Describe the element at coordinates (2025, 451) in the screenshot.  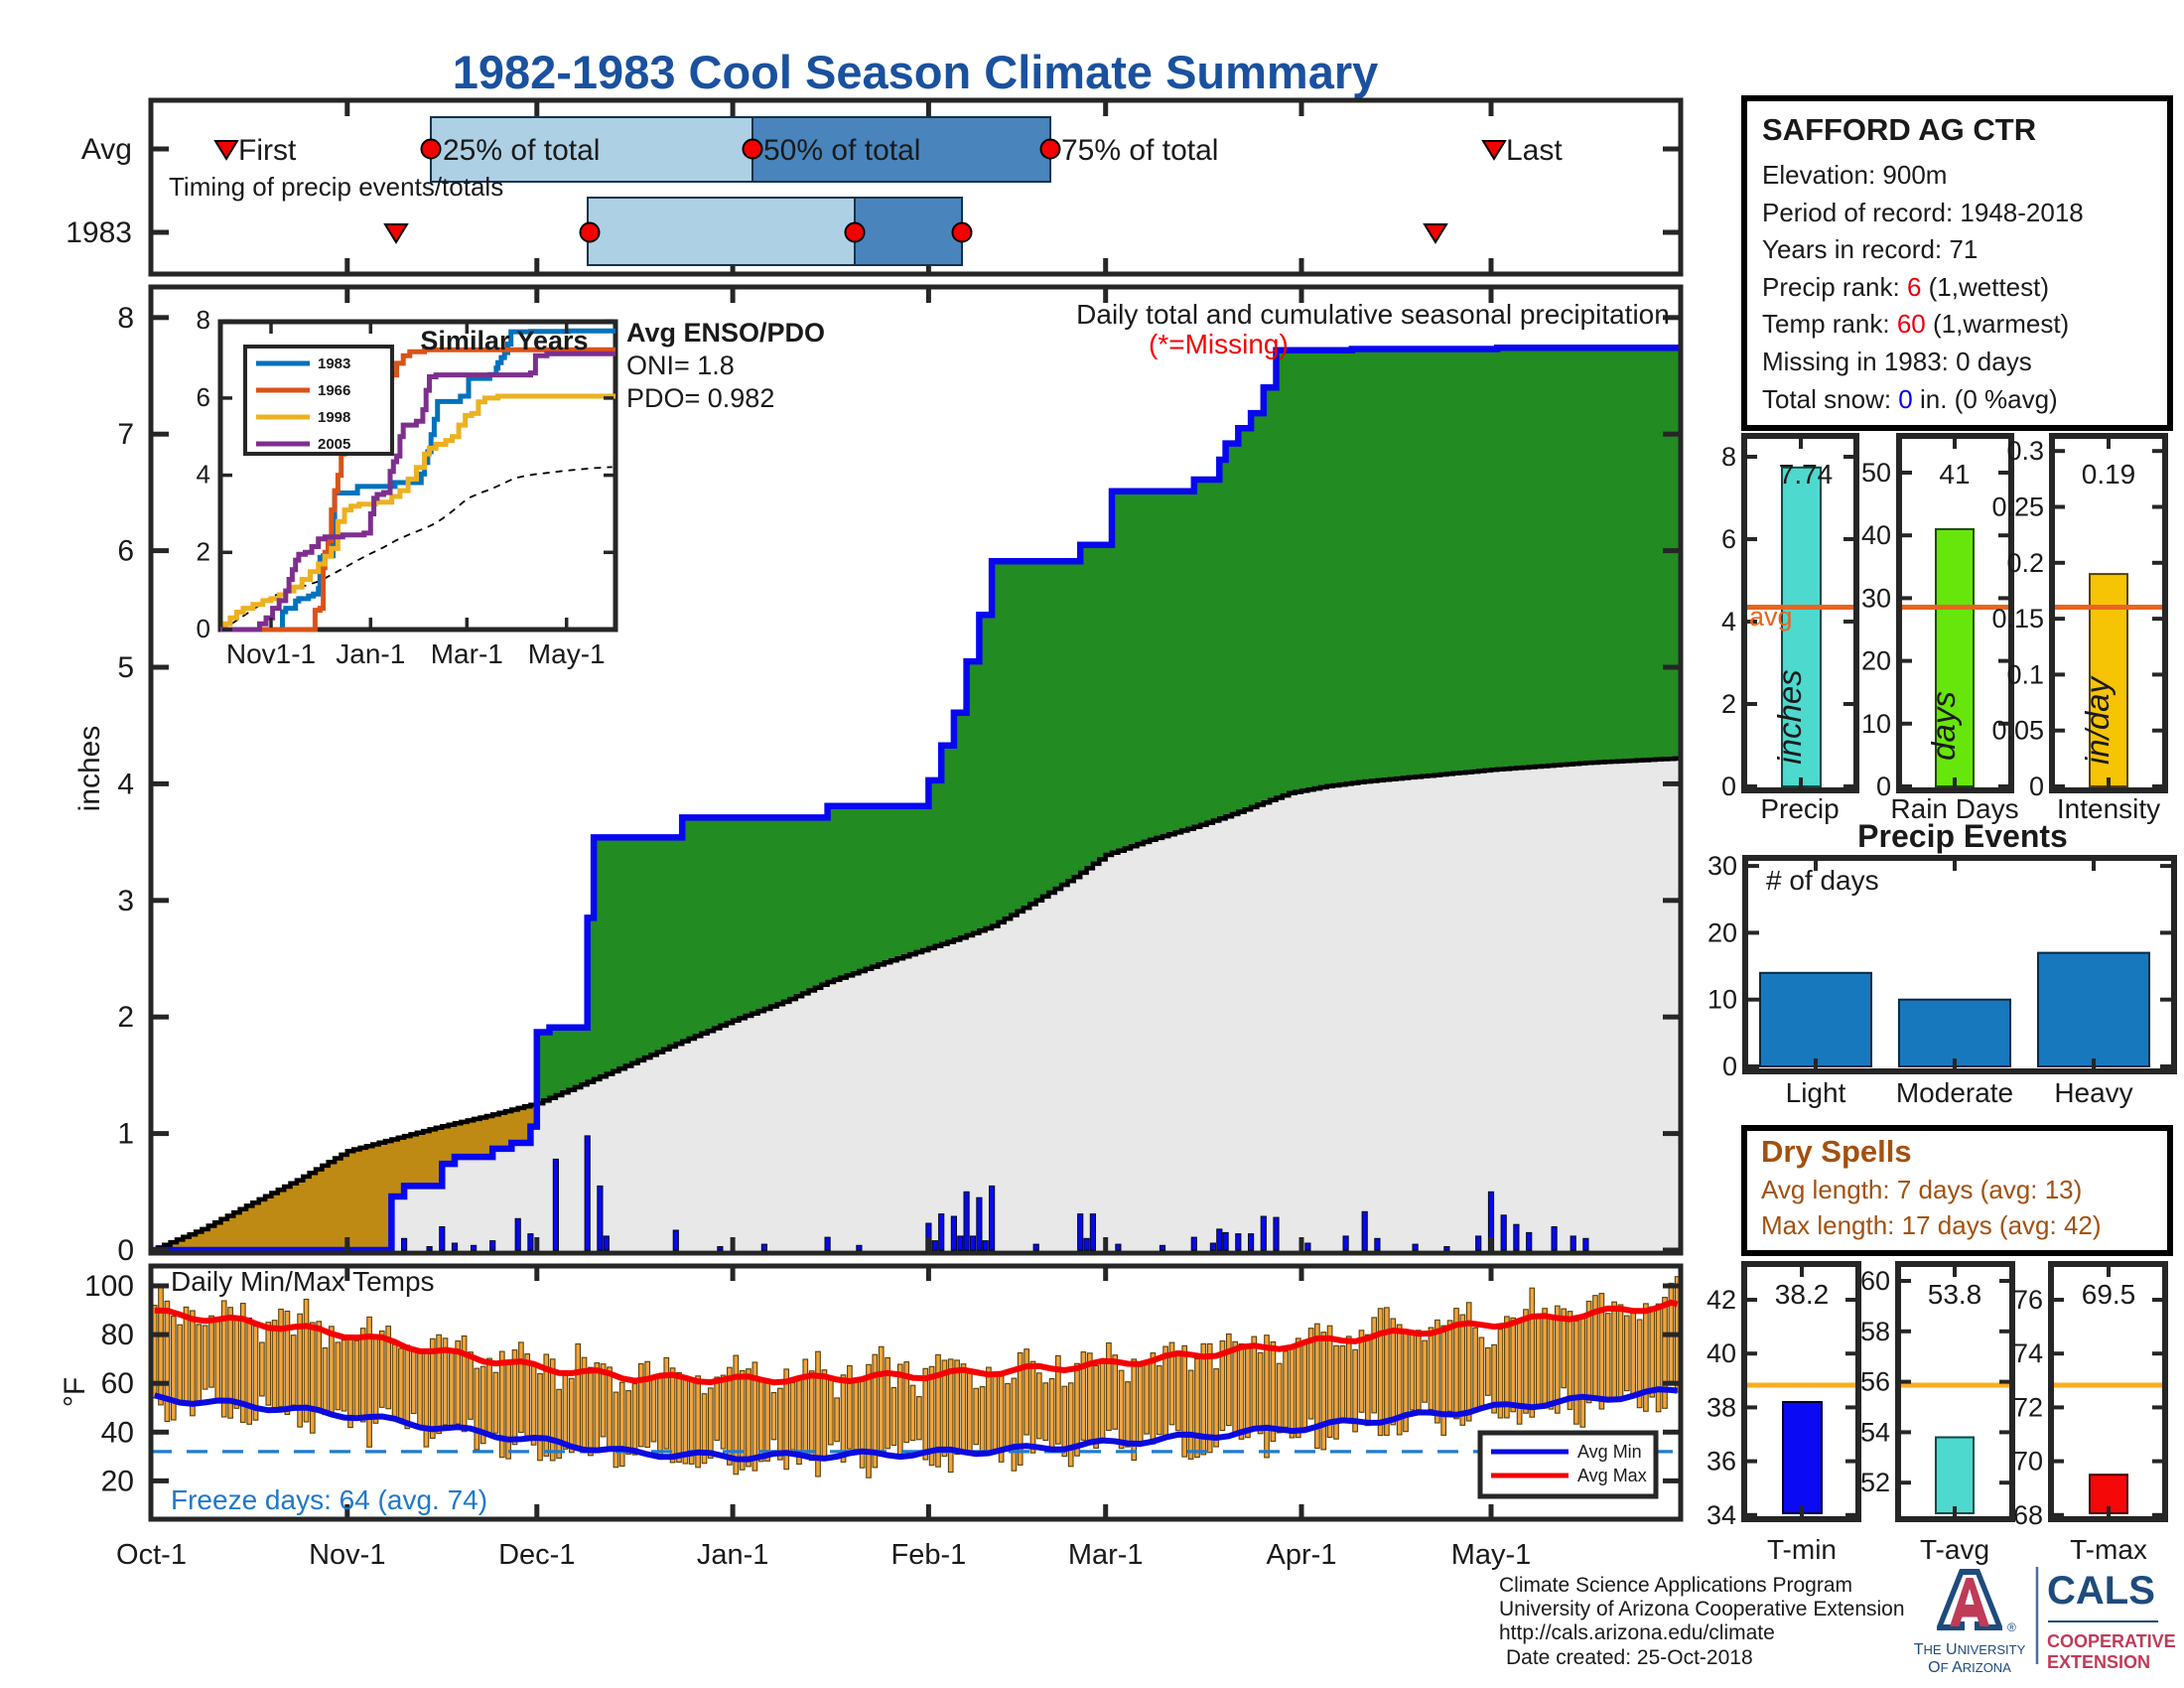
I see `svg-text: 0.3` at that location.